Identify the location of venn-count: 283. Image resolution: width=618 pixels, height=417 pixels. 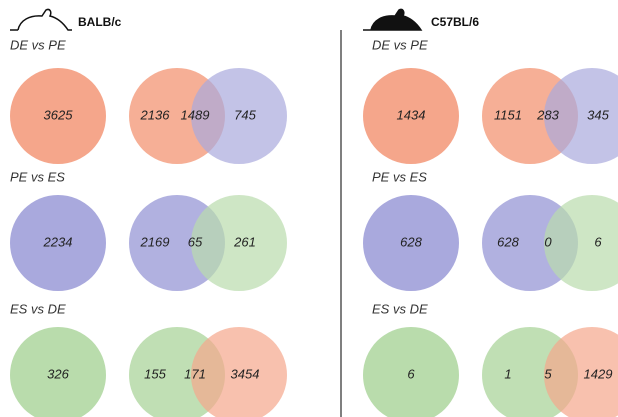
(547, 114).